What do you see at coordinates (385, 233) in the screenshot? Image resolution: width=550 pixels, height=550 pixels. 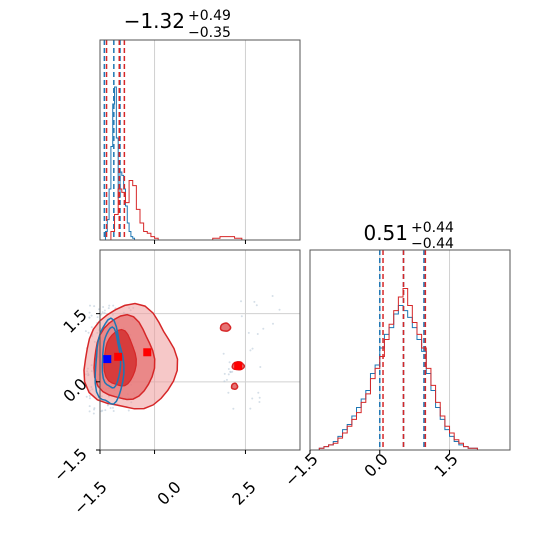 I see `bottom-right-title-main: 0.51` at bounding box center [385, 233].